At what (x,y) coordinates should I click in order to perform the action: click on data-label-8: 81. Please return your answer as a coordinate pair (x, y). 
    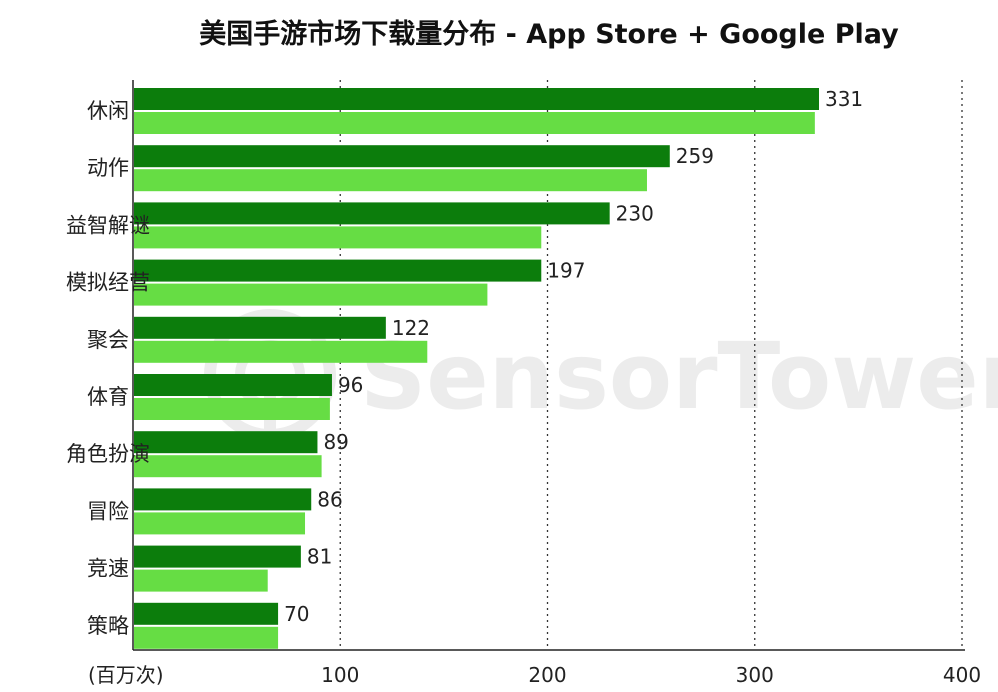
    Looking at the image, I should click on (319, 557).